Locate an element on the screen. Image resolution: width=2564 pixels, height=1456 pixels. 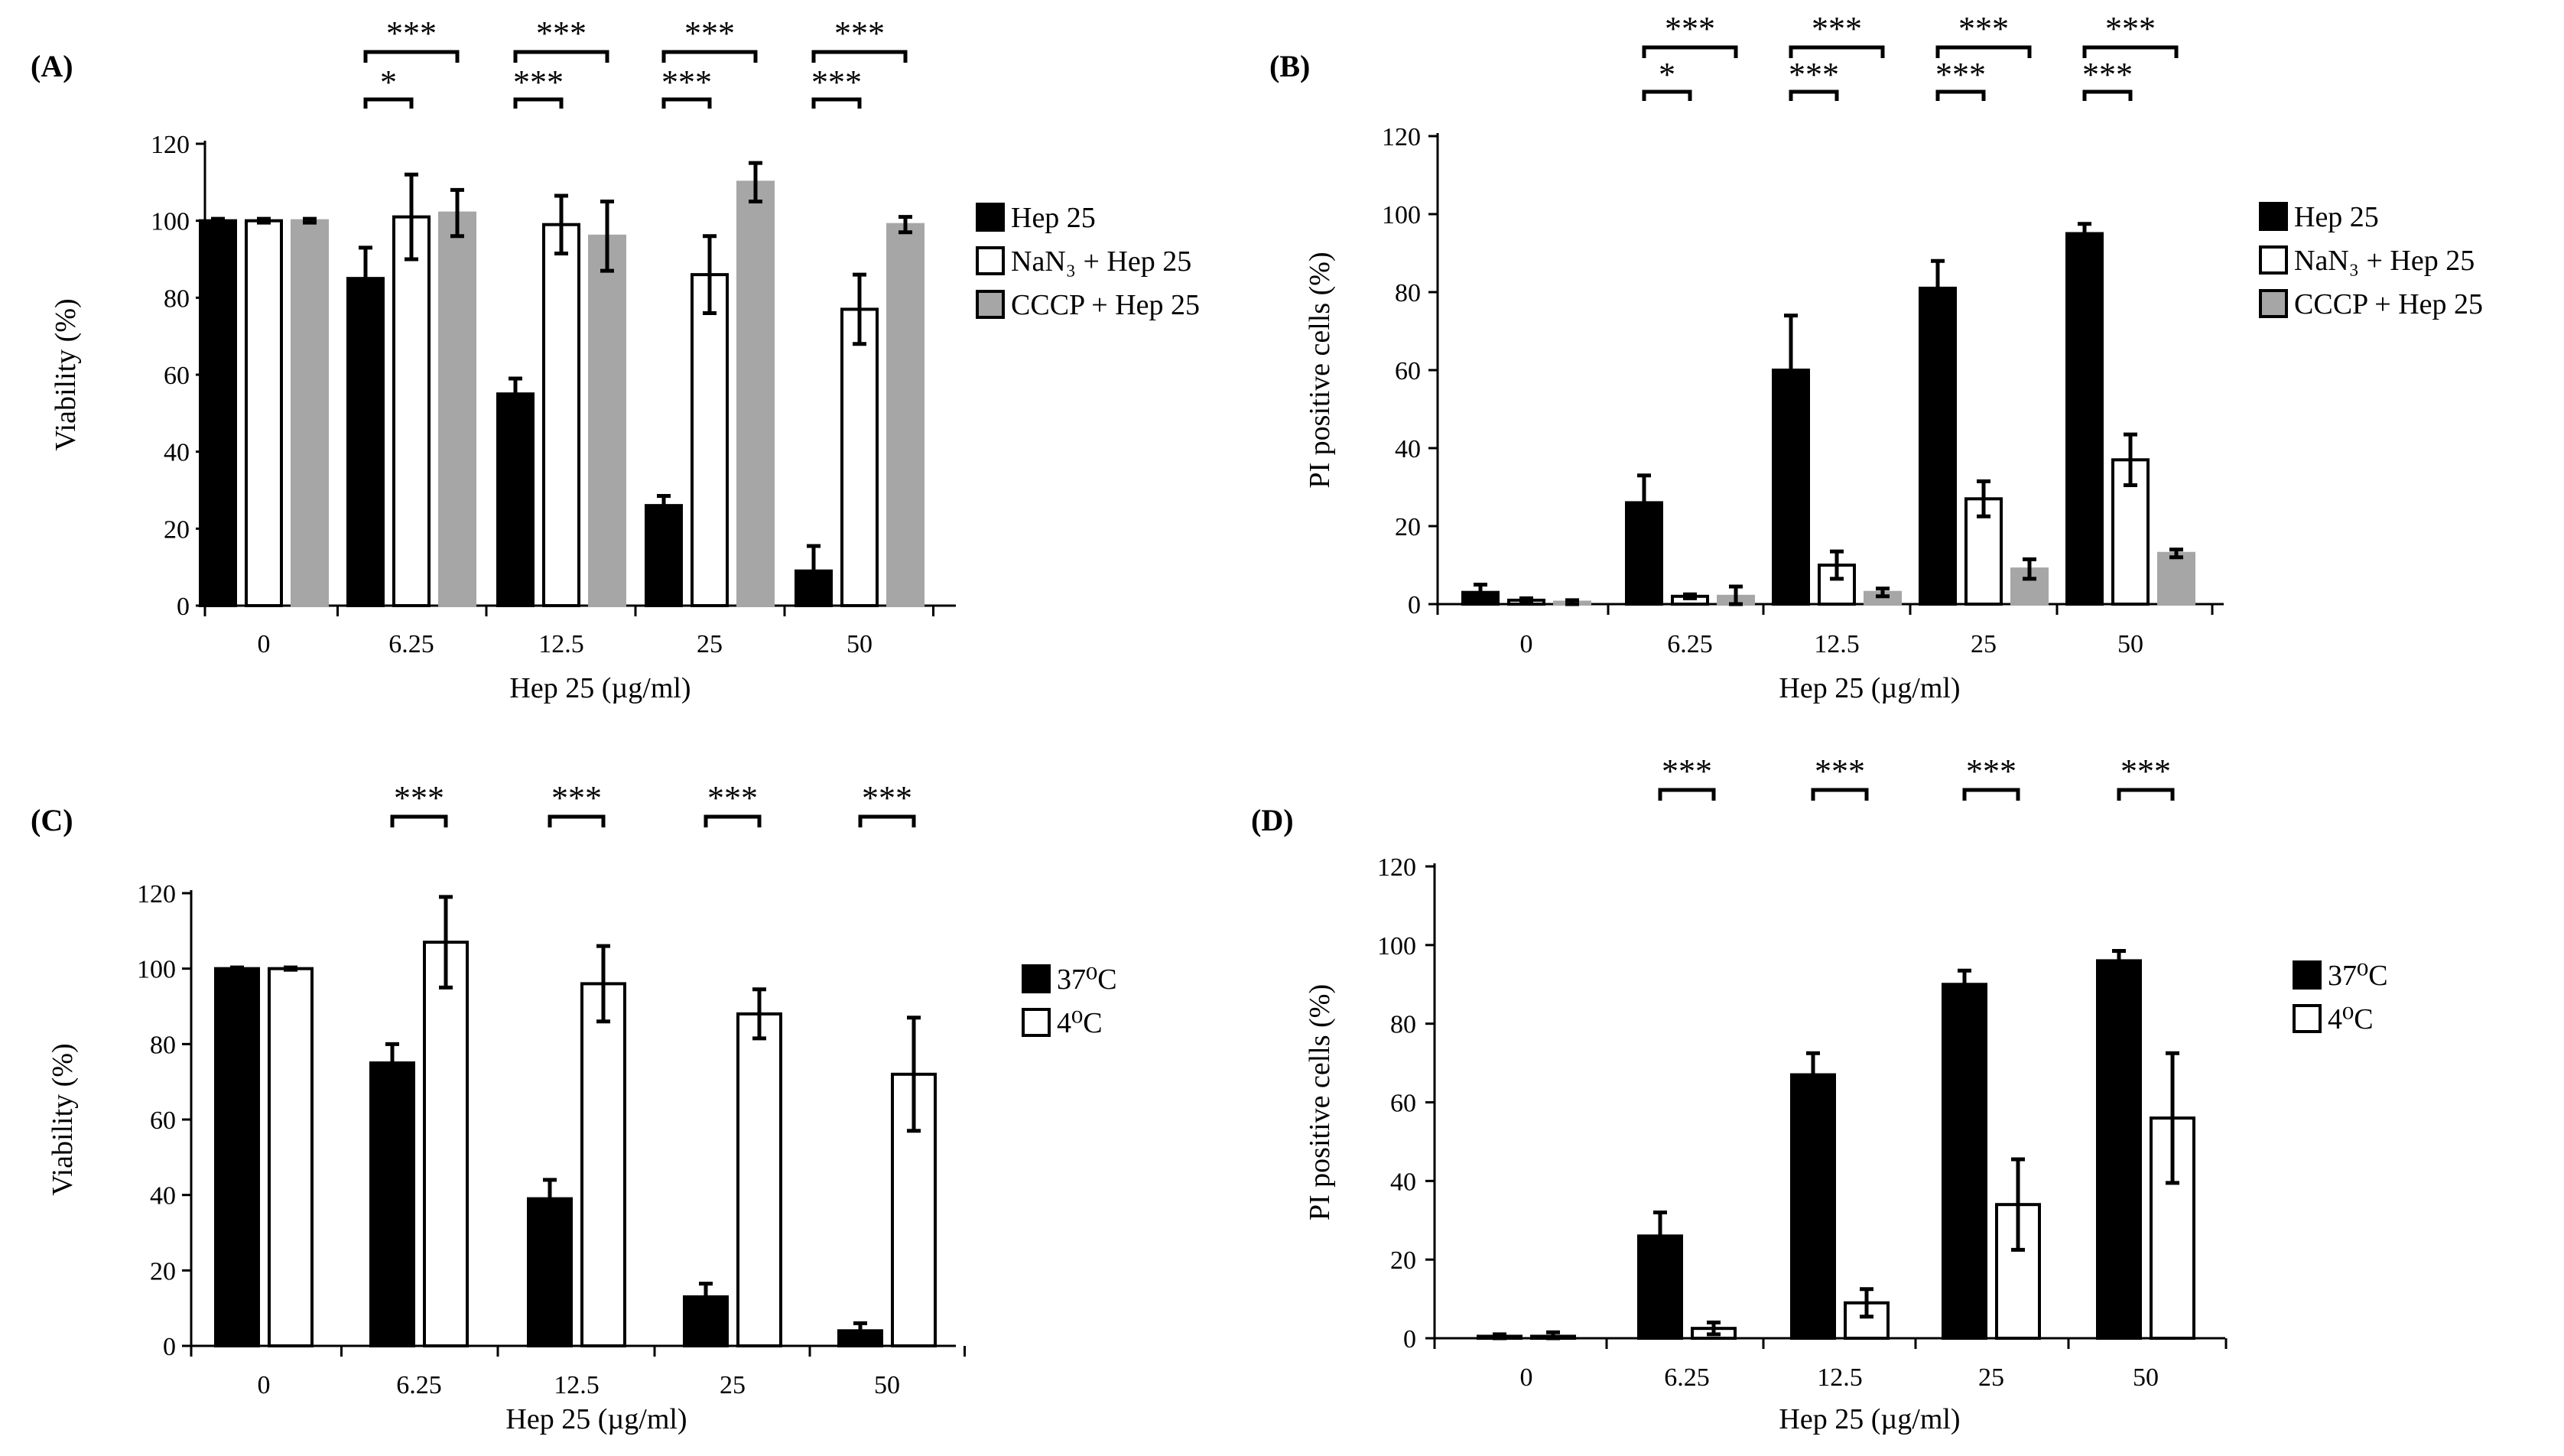
legend-label: Hep 25 is located at coordinates (1053, 218).